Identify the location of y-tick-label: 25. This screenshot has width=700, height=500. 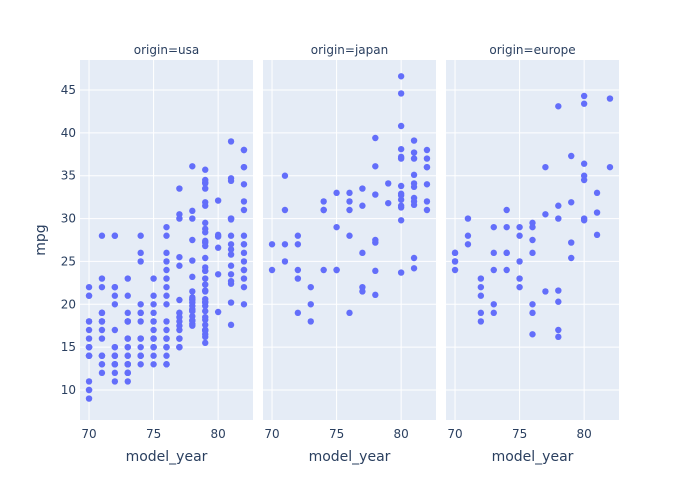
(68, 261).